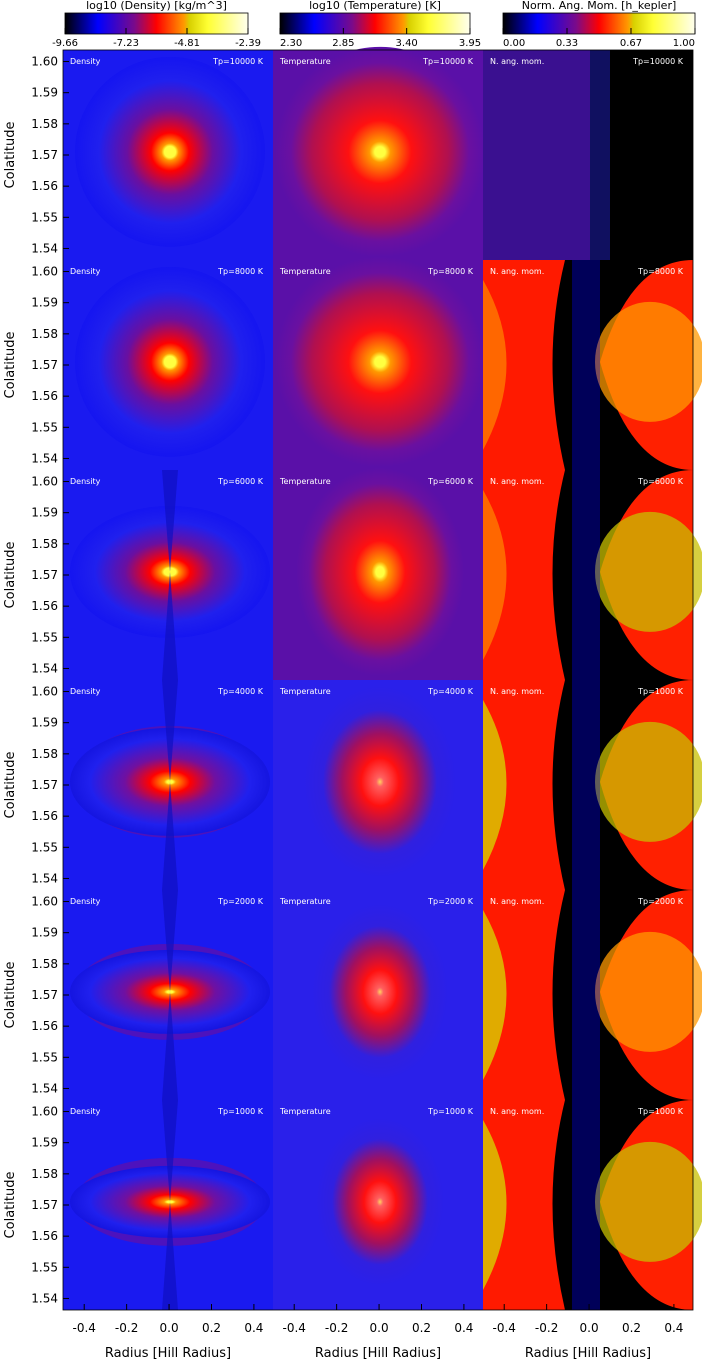 Image resolution: width=702 pixels, height=1367 pixels. What do you see at coordinates (187, 43) in the screenshot?
I see `colorbar-tick-label: -4.81` at bounding box center [187, 43].